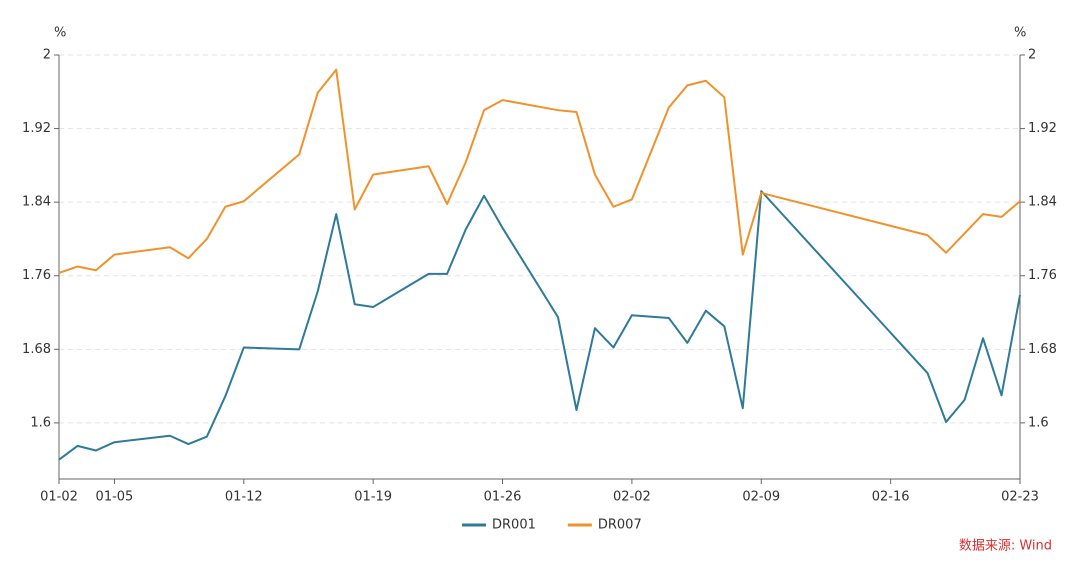  What do you see at coordinates (514, 525) in the screenshot?
I see `legend-label: DR001` at bounding box center [514, 525].